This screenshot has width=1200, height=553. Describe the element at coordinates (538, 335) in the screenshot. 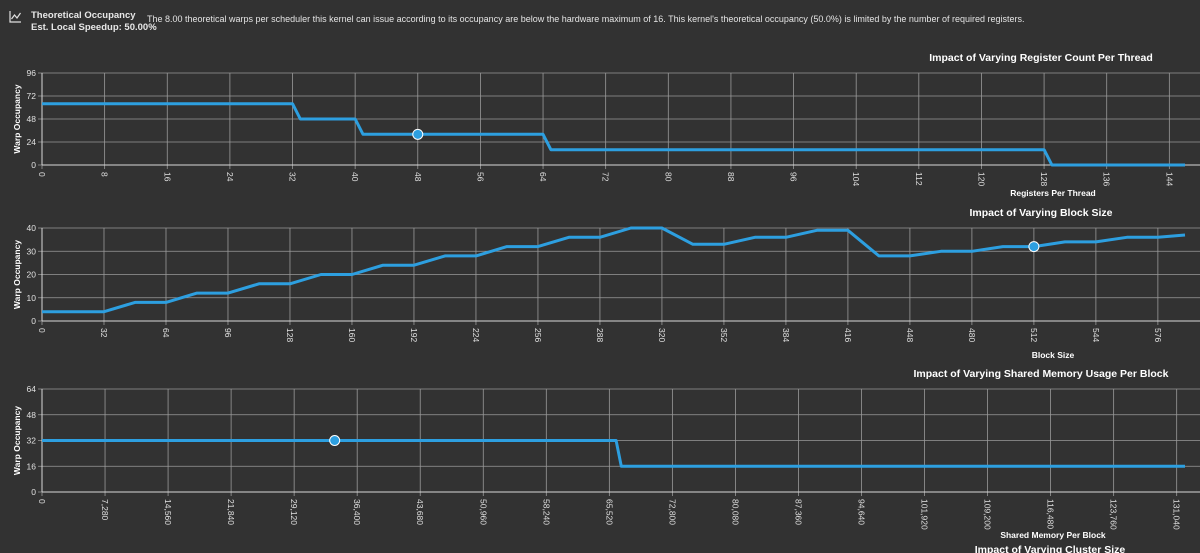

I see `x-tick-label: 256` at that location.